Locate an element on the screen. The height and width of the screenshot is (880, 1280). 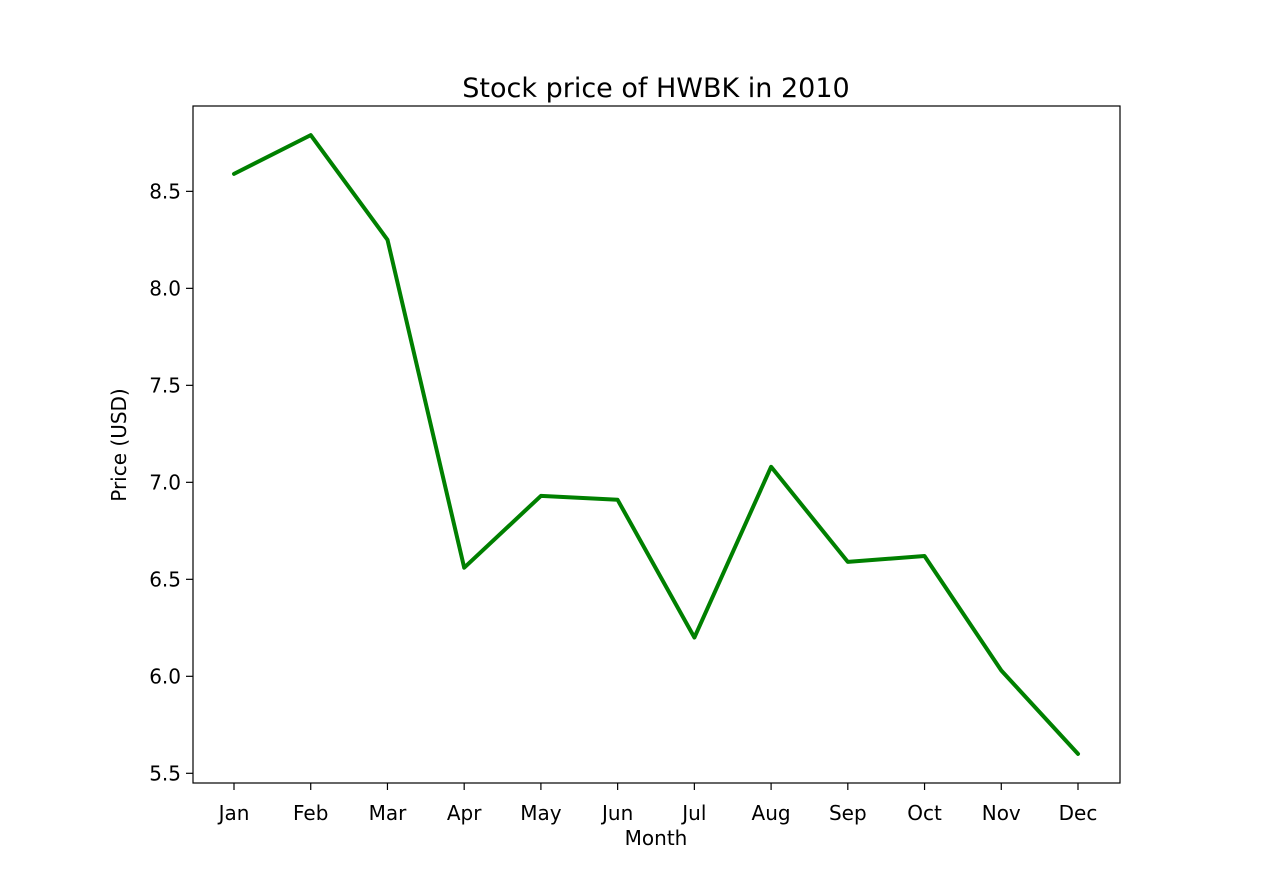
y-tick-label: 6.0 is located at coordinates (165, 676).